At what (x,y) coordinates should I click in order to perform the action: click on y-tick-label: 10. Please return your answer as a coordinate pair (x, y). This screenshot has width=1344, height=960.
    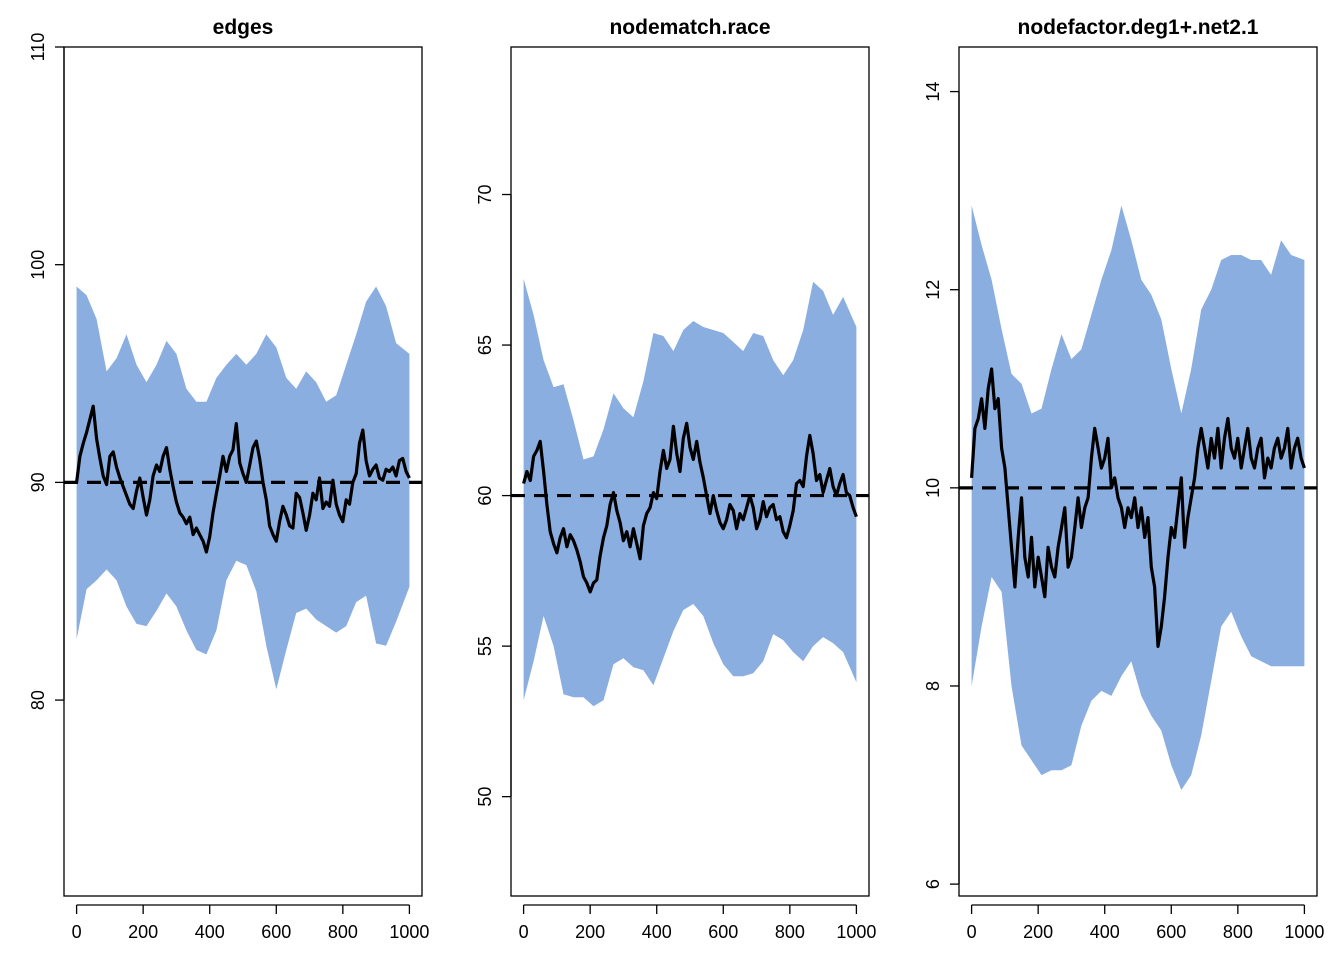
    Looking at the image, I should click on (933, 488).